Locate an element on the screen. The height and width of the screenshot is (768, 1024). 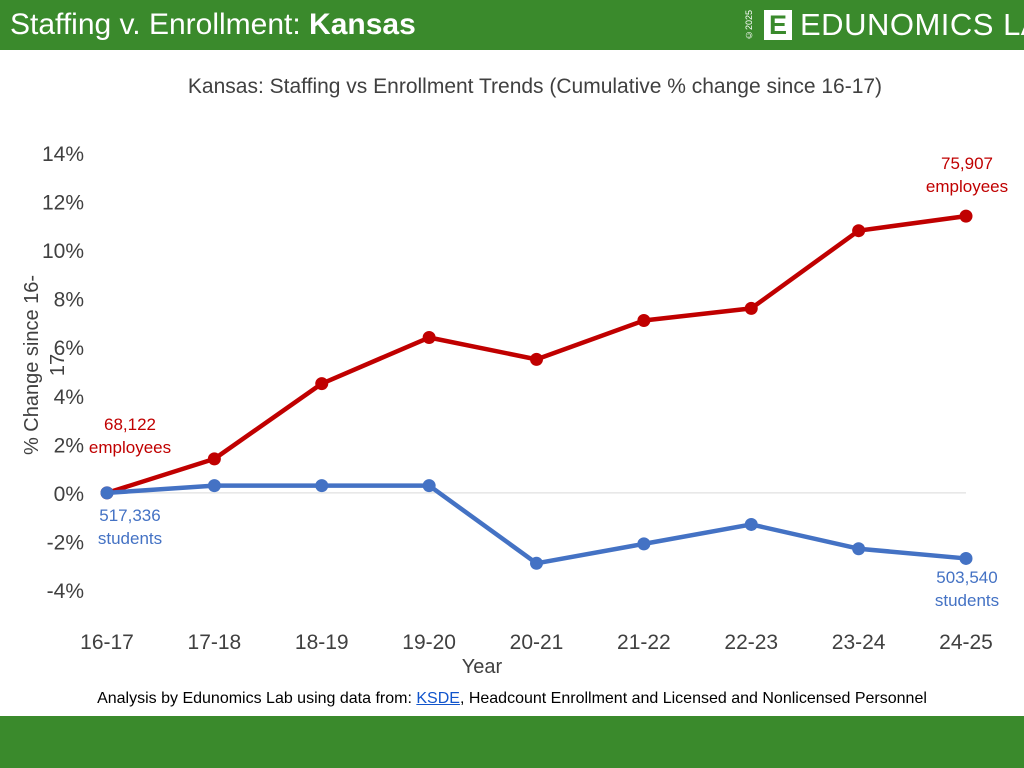
x-tick-label: 20-21 is located at coordinates (537, 642).